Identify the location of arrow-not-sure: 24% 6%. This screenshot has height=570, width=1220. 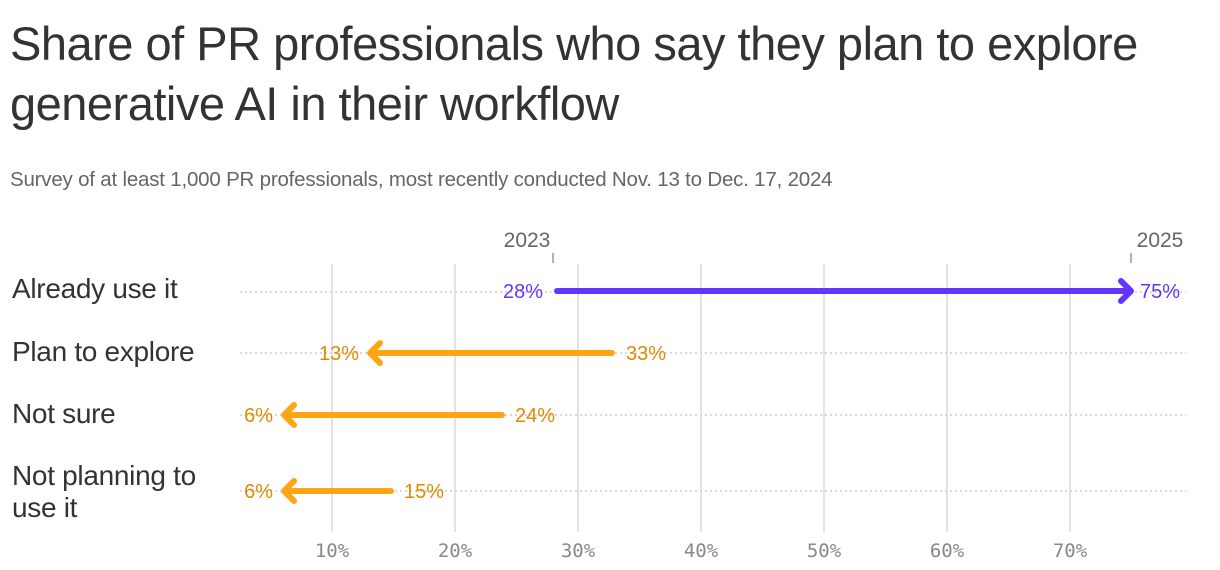
(399, 415).